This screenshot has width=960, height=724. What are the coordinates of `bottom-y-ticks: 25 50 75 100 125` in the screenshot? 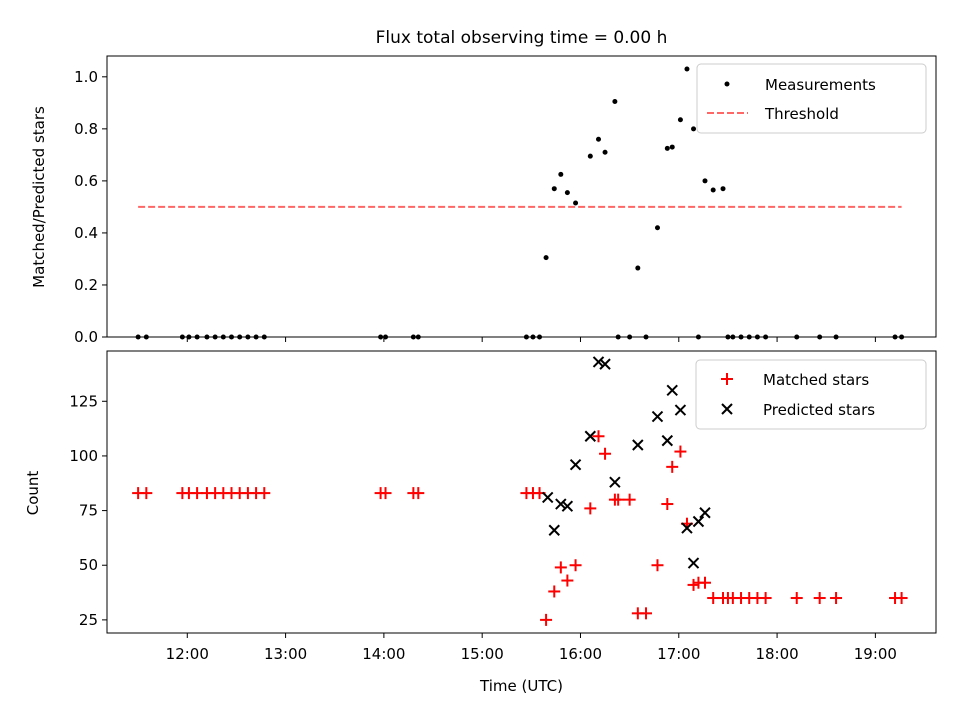 It's located at (88, 510).